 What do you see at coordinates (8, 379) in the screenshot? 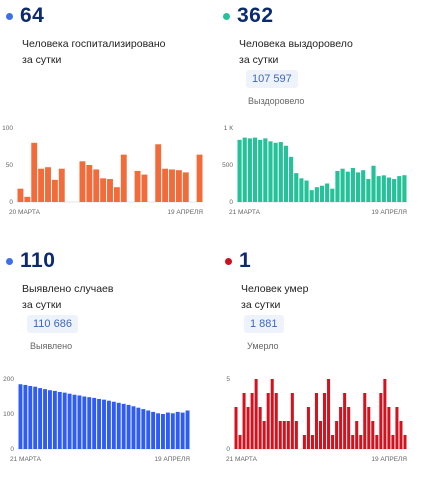
I see `y-tick-label: 200` at bounding box center [8, 379].